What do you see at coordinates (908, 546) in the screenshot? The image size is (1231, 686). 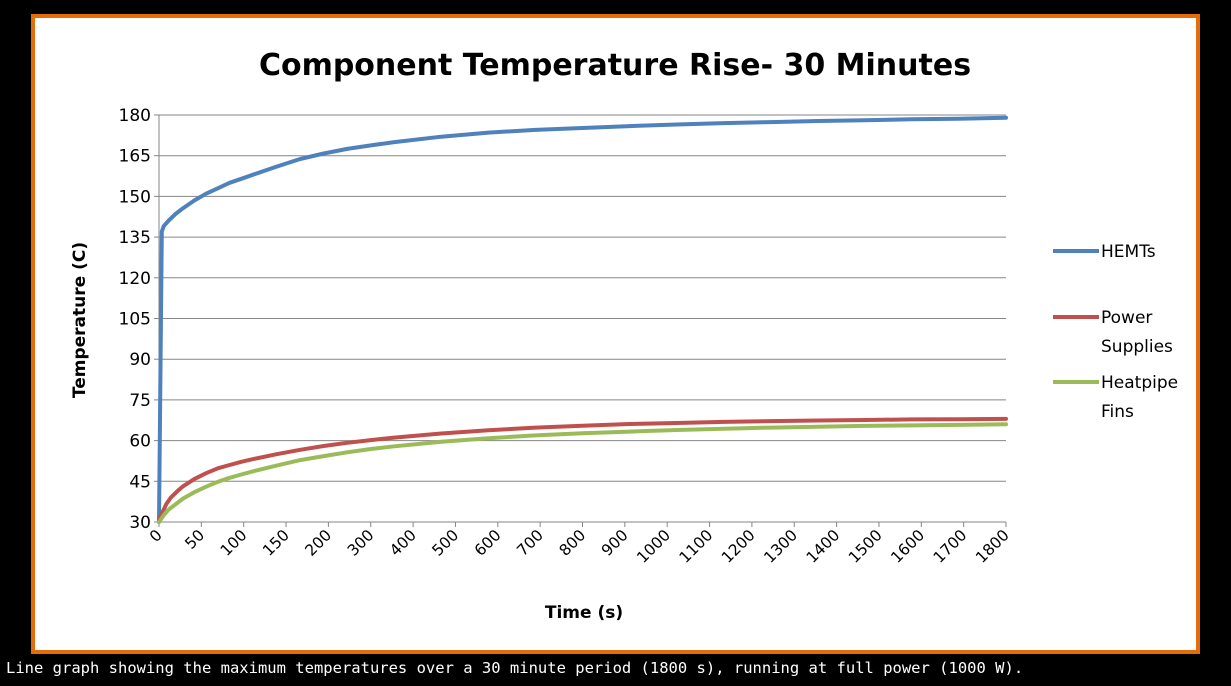 I see `x-tick-label: 1600` at bounding box center [908, 546].